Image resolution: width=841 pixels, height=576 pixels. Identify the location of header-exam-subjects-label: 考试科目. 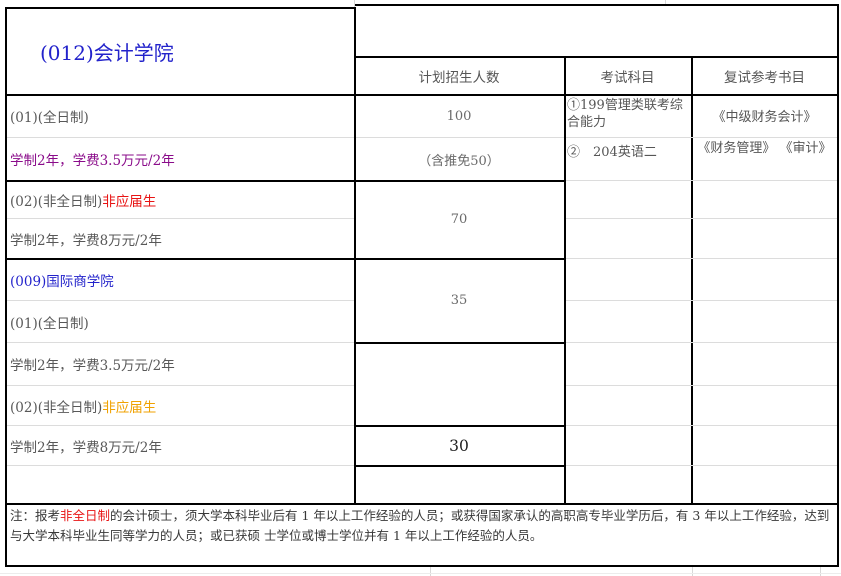
(627, 78).